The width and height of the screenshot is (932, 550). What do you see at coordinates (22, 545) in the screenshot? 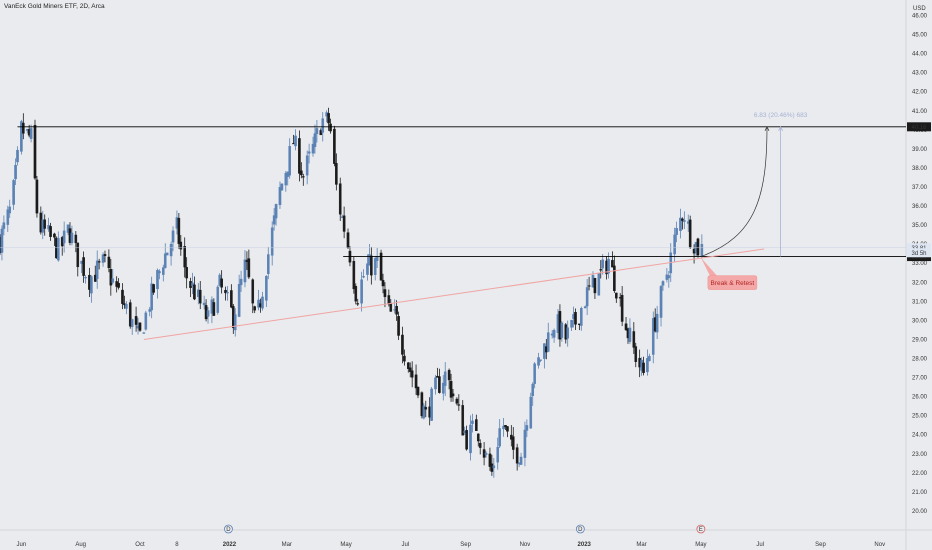
I see `x-tick-label: Jun` at bounding box center [22, 545].